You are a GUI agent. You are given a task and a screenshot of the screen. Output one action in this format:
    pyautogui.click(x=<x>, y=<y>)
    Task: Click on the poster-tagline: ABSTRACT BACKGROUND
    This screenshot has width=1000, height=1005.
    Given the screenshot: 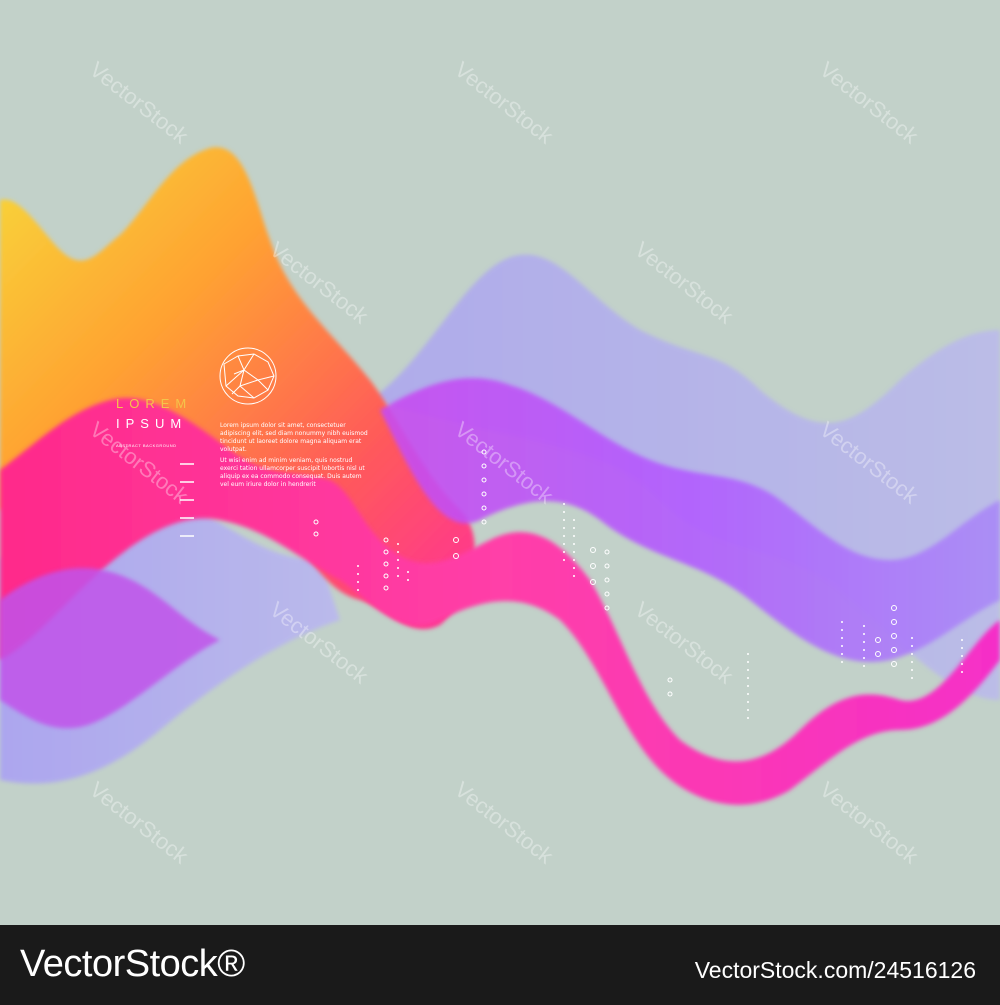 What is the action you would take?
    pyautogui.click(x=146, y=445)
    